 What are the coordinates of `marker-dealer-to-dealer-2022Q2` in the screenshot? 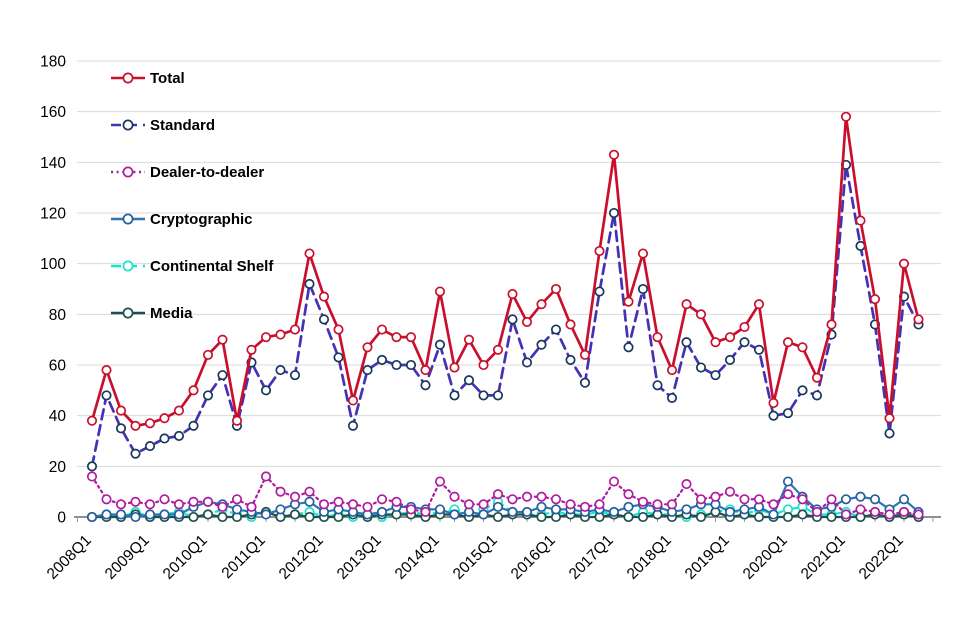 It's located at (918, 514).